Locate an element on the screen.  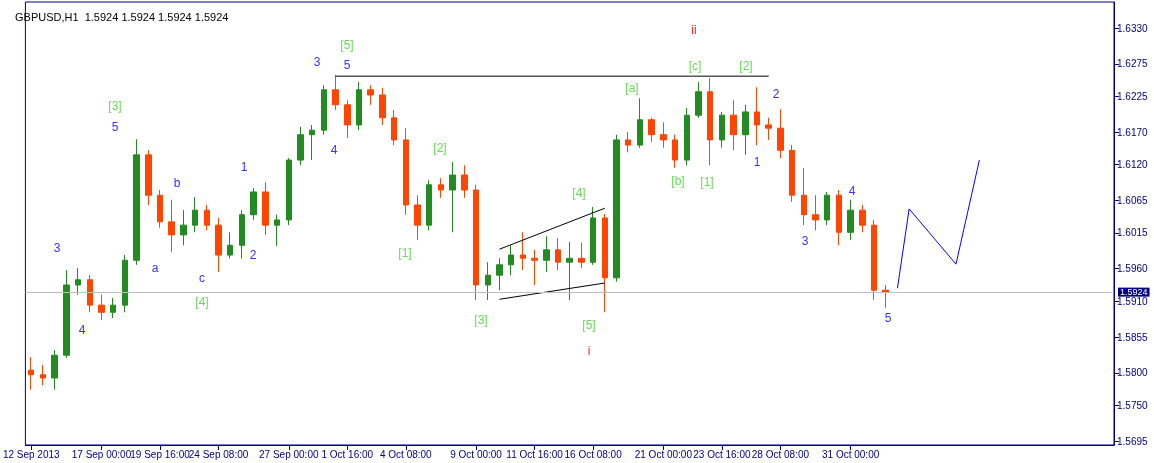
y-tick-label: 1.6015 is located at coordinates (1133, 233).